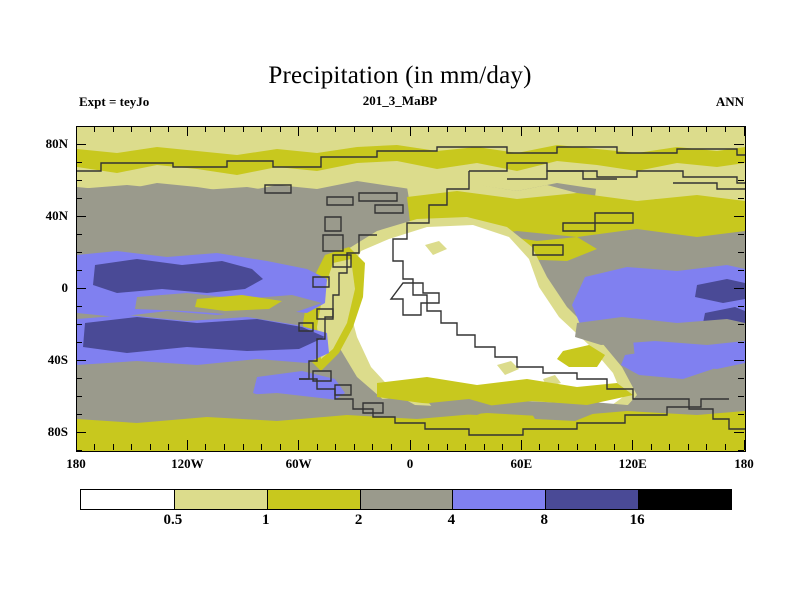 The width and height of the screenshot is (800, 600). Describe the element at coordinates (451, 520) in the screenshot. I see `colorbar-tick-label: 4` at that location.